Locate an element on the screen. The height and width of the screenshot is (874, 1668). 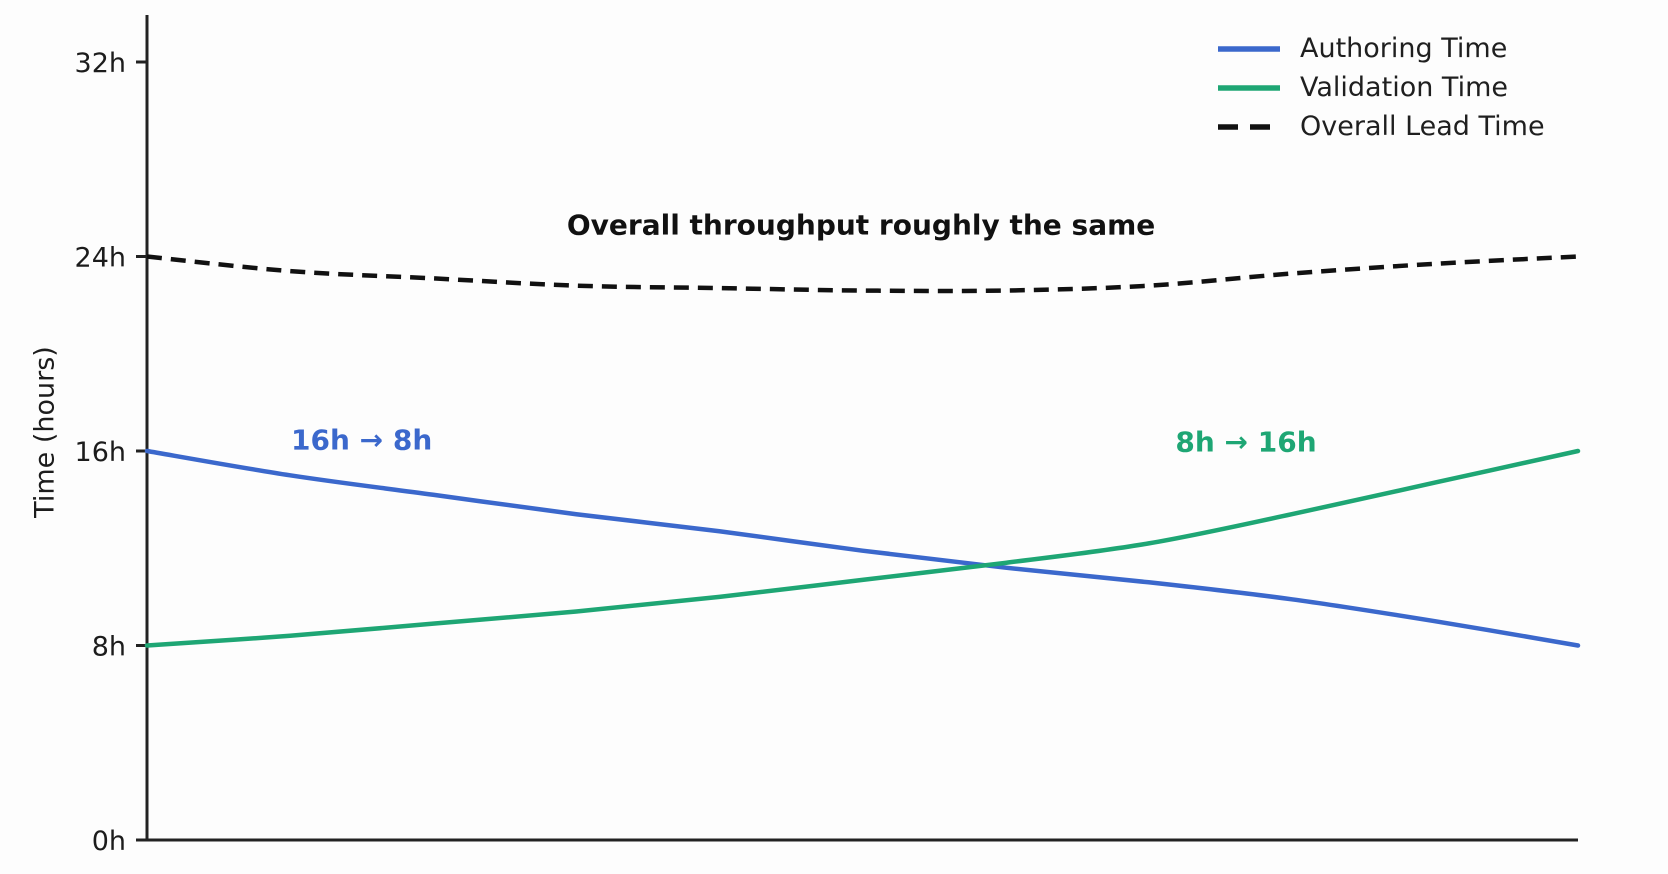
legend-item-authoring: Authoring Time is located at coordinates (1381, 48).